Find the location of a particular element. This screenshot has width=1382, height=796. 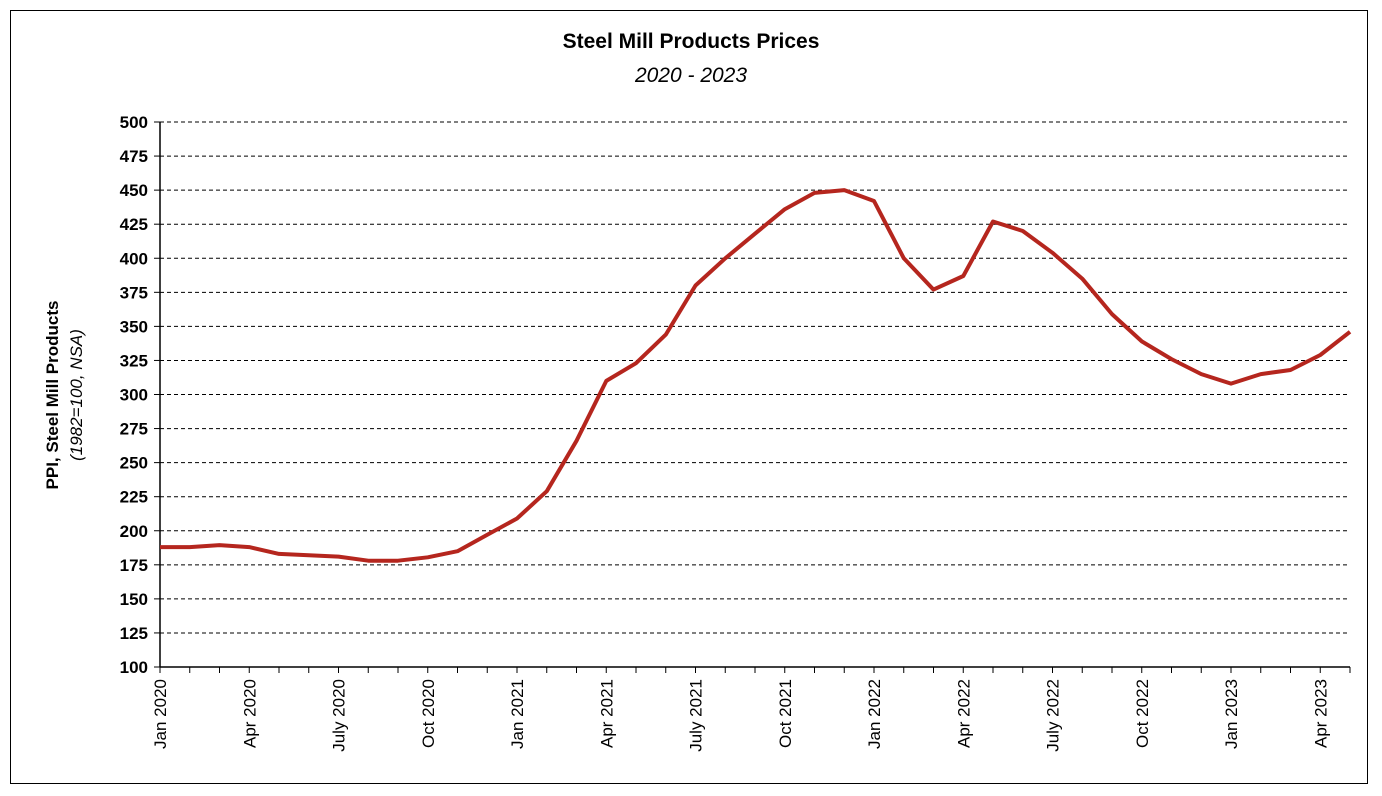

x-tick-label: July 2021 is located at coordinates (696, 715).